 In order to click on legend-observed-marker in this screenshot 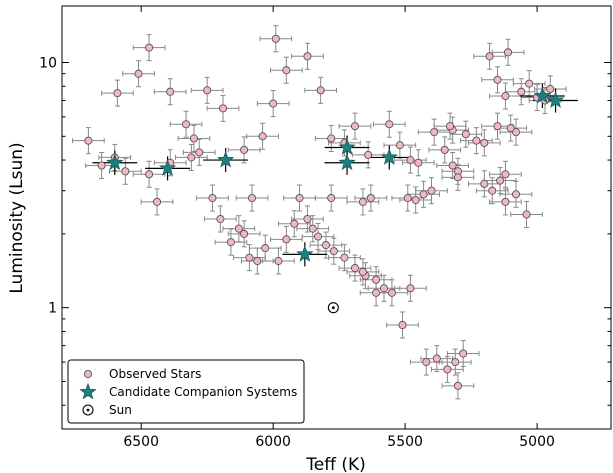, I will do `click(88, 374)`.